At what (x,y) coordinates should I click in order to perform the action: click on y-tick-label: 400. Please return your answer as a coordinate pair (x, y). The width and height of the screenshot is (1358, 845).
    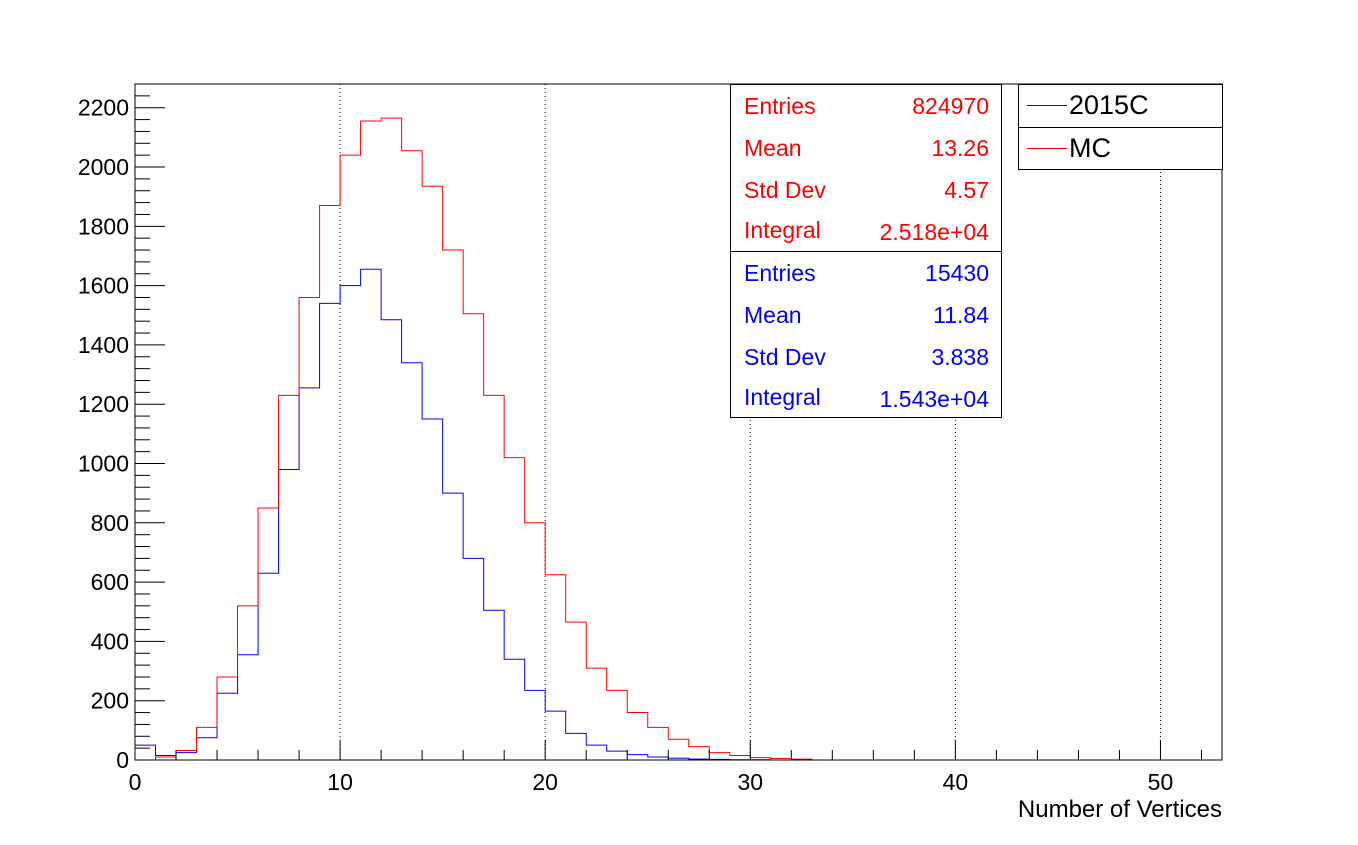
    Looking at the image, I should click on (110, 641).